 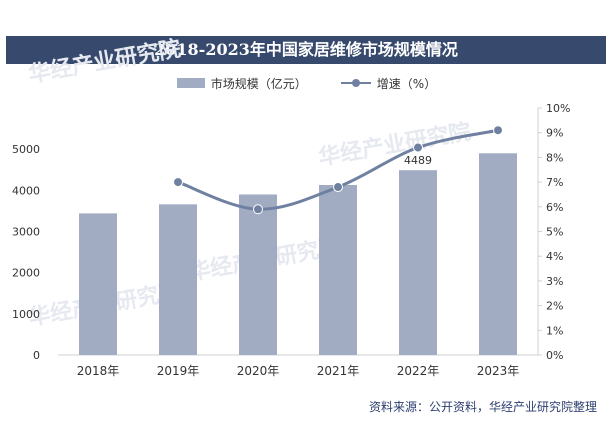 I want to click on y-right-tick-label: 1%, so click(x=554, y=330).